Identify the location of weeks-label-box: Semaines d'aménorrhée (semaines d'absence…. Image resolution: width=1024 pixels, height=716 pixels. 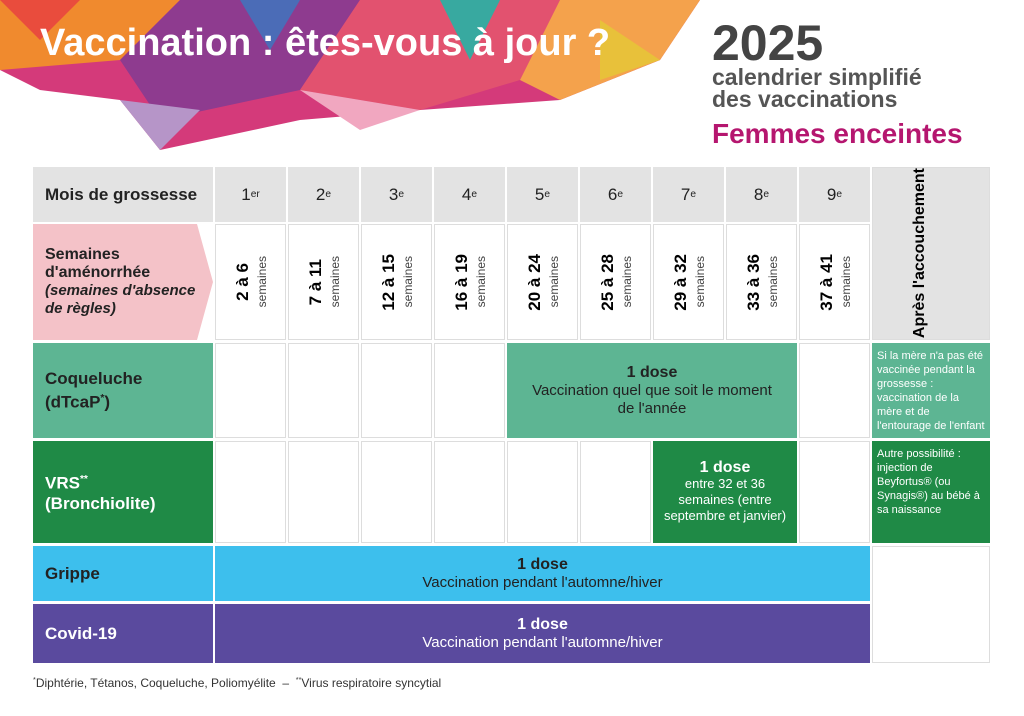
(118, 282).